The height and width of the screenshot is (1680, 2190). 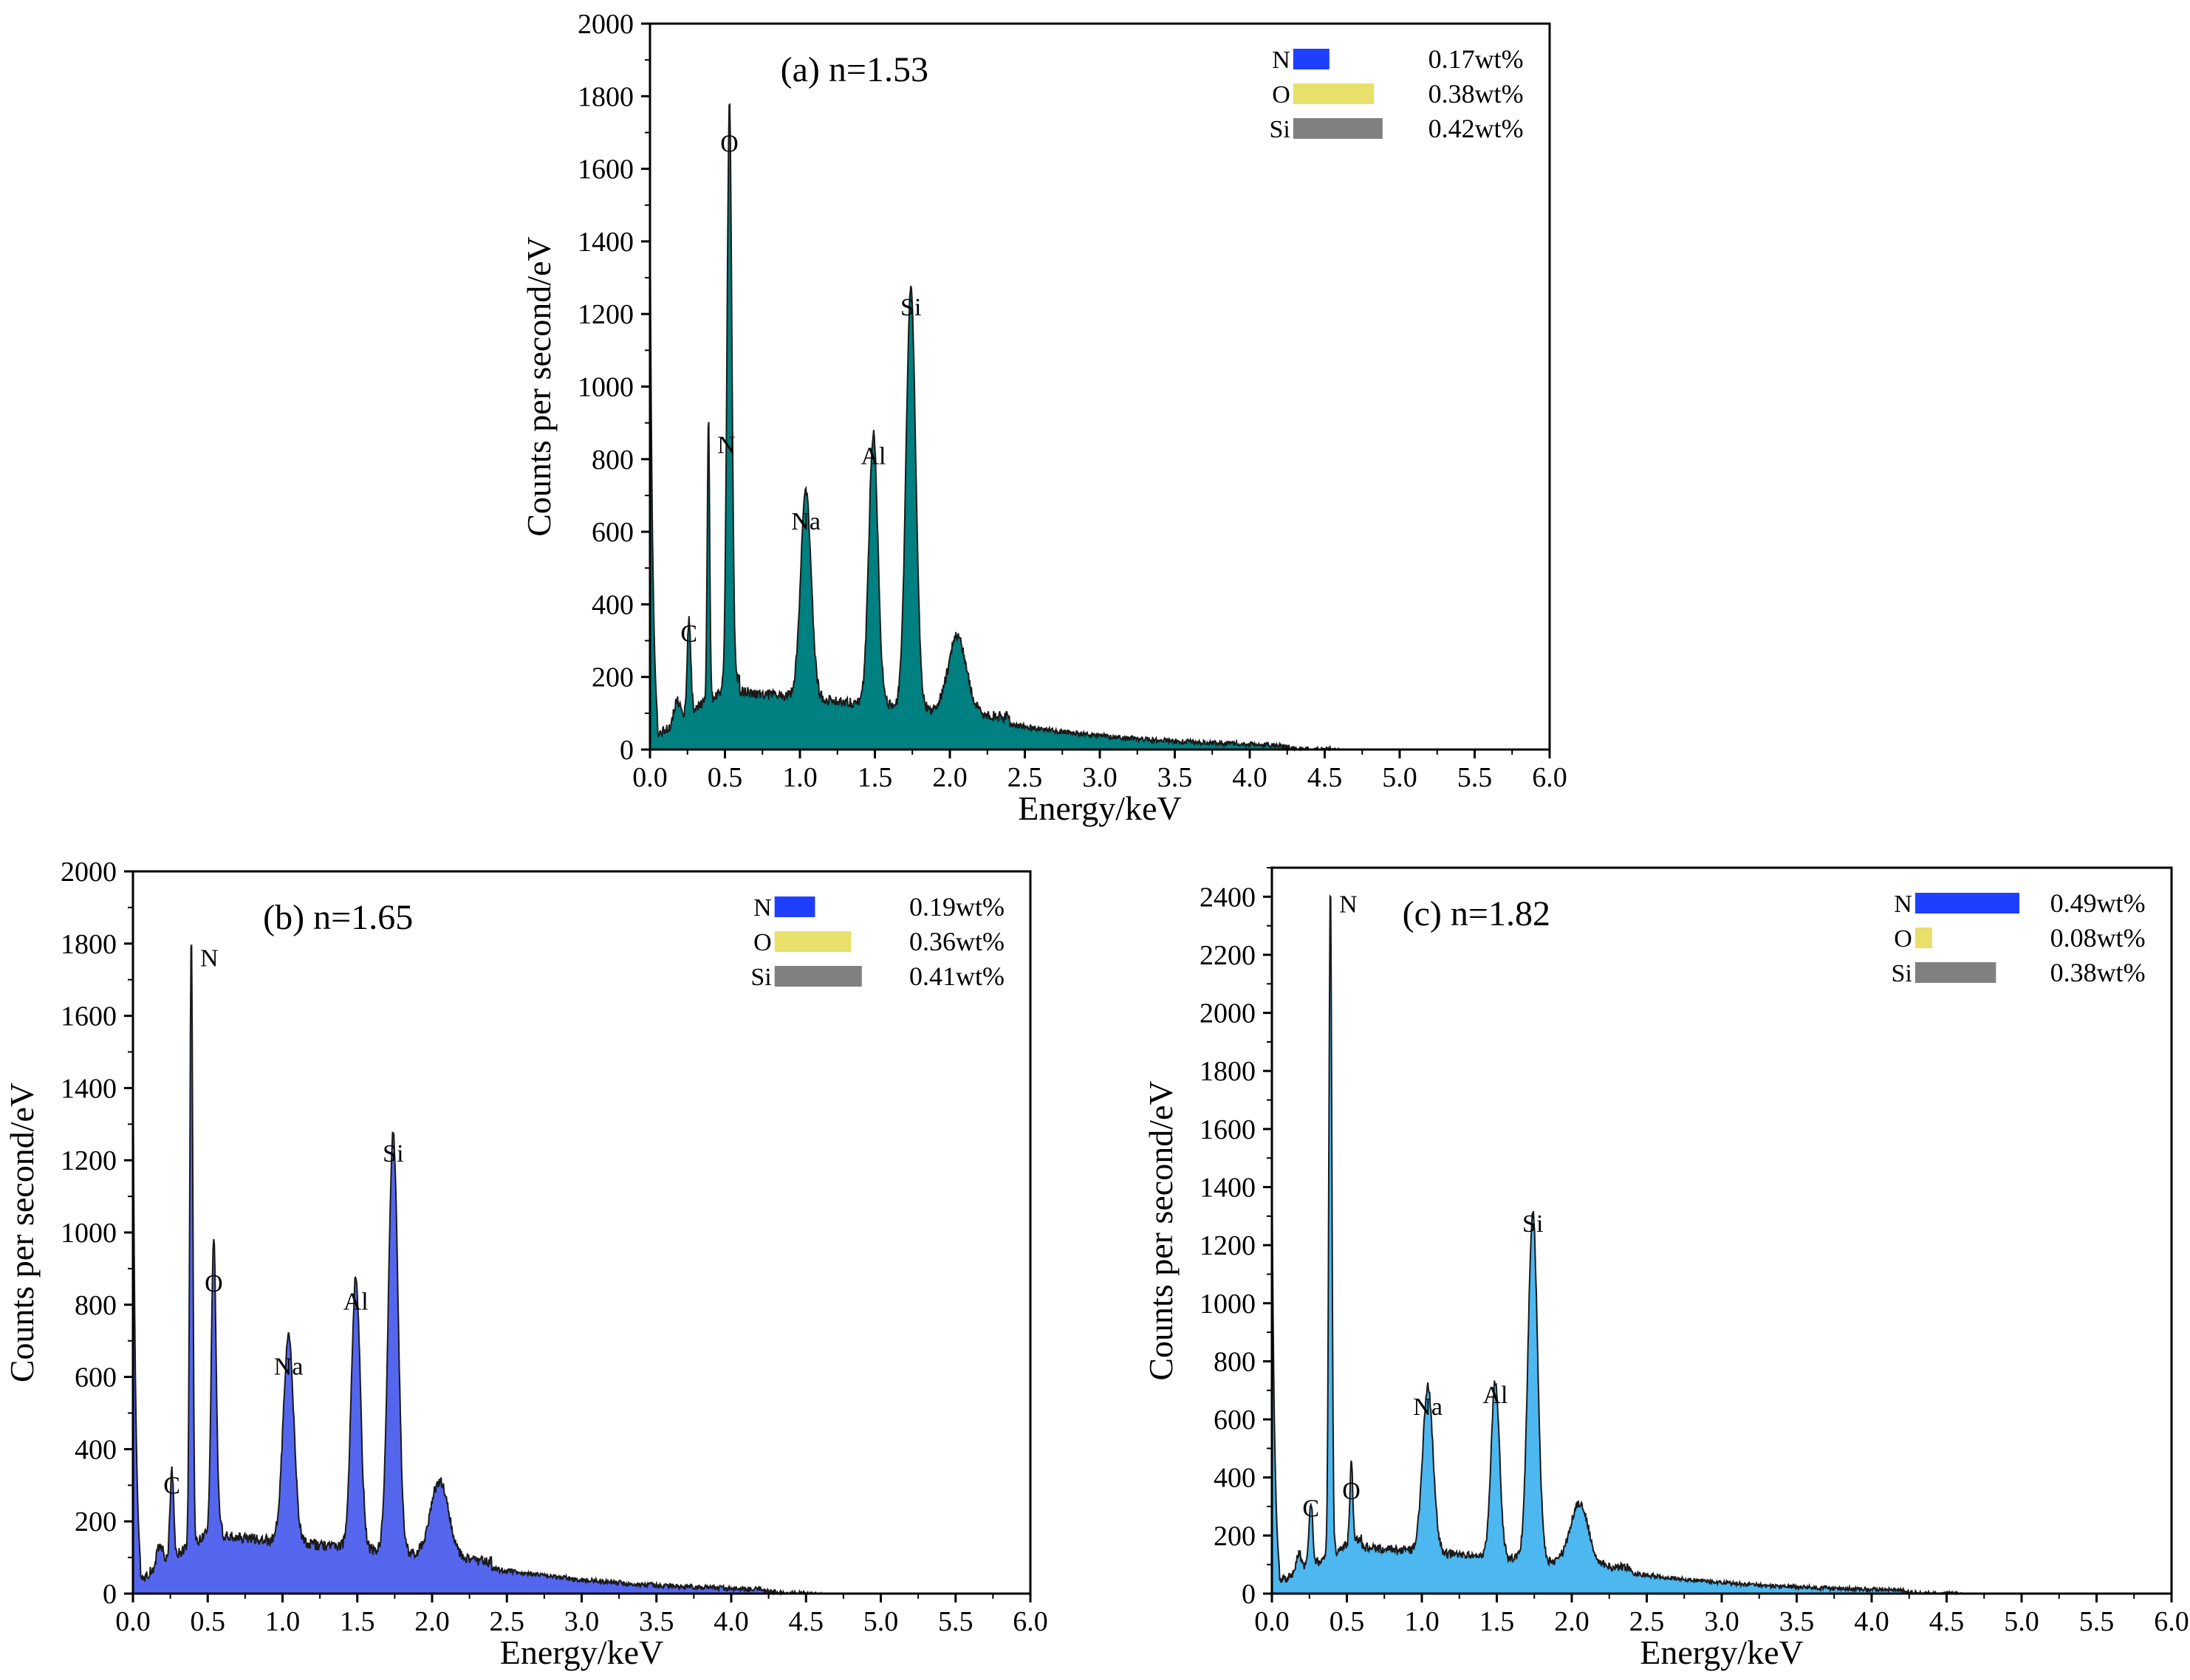 I want to click on inset-element-label: N, so click(x=762, y=908).